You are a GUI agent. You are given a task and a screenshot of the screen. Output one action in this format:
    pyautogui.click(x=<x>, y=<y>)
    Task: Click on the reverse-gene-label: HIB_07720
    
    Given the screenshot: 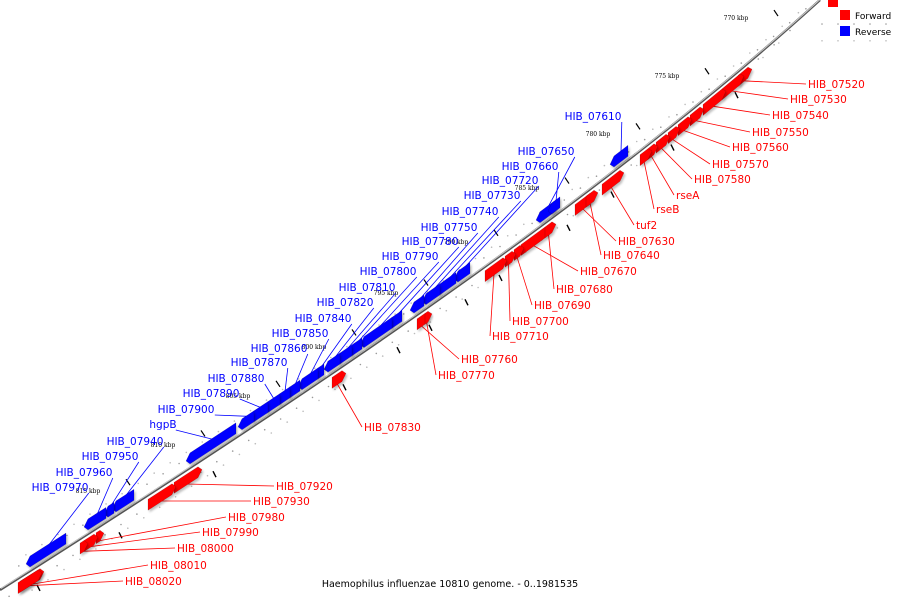 What is the action you would take?
    pyautogui.click(x=510, y=181)
    